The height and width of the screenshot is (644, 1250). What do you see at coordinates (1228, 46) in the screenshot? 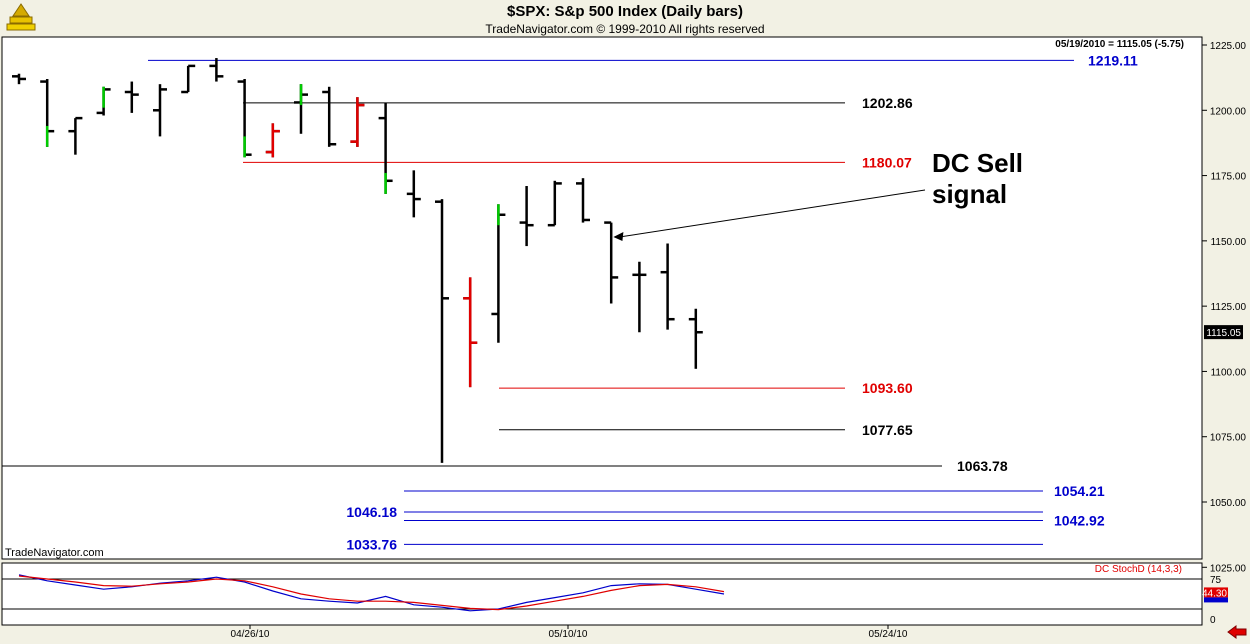
I see `y-tick-label: 1225.00` at bounding box center [1228, 46].